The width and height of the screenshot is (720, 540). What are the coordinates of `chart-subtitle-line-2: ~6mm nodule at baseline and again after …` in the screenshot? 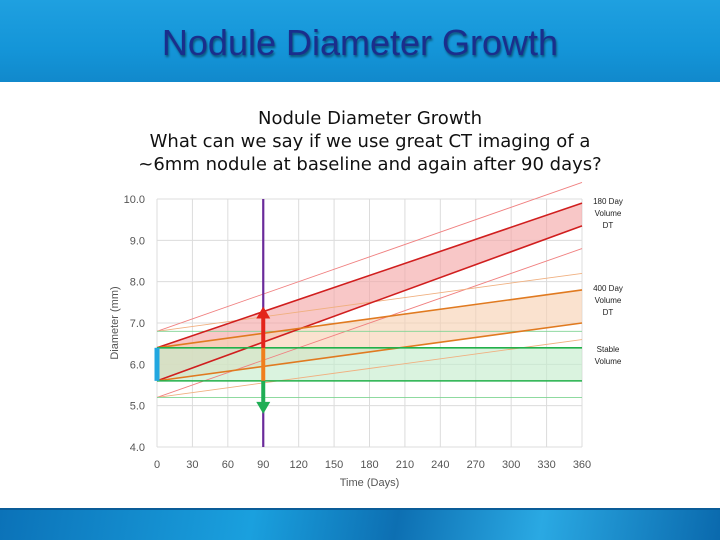 It's located at (370, 164).